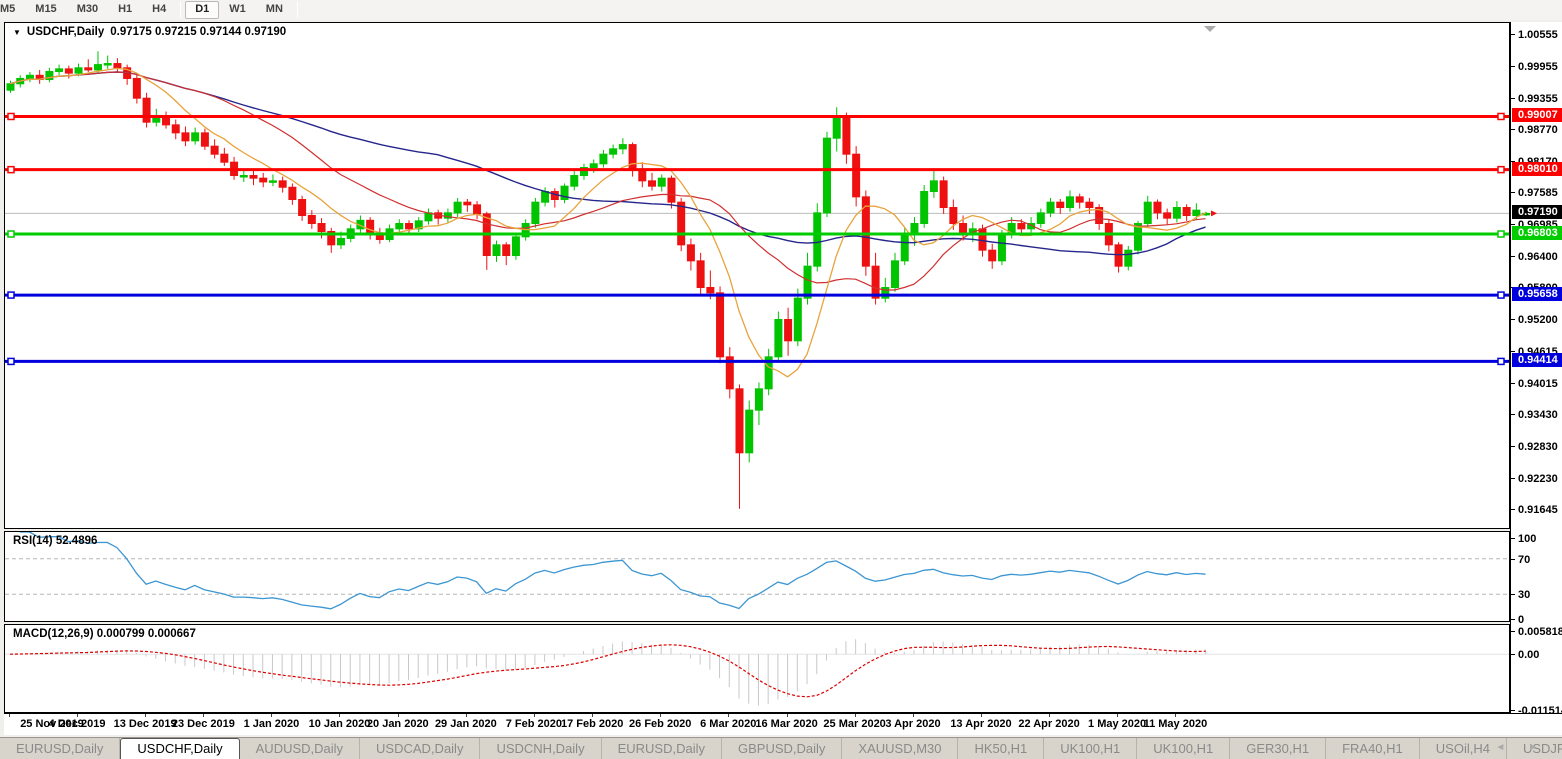  Describe the element at coordinates (1536, 595) in the screenshot. I see `rsi-axis-tick: 30` at that location.